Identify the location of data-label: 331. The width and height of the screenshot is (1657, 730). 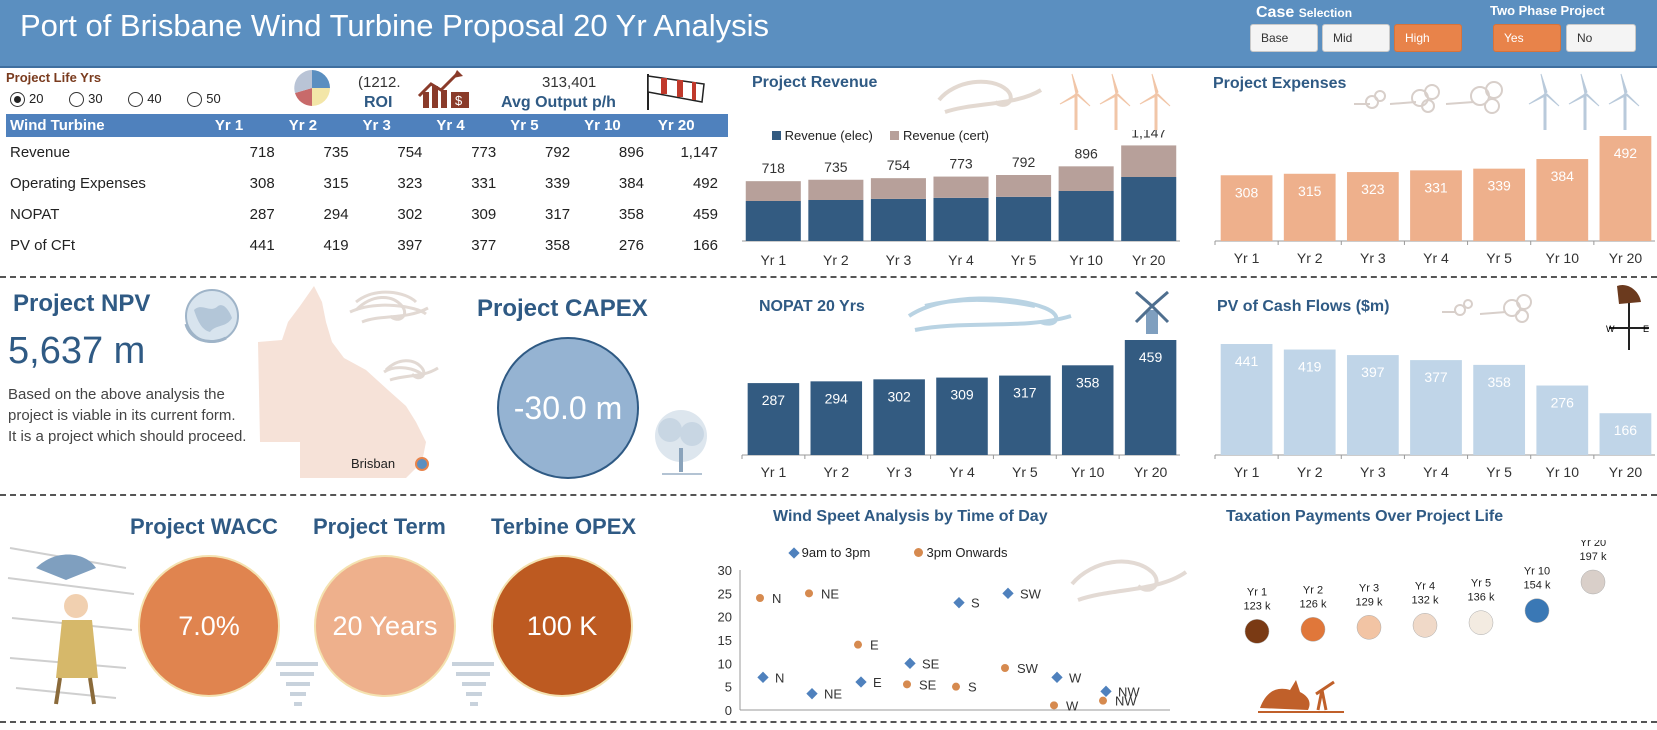
(1436, 187).